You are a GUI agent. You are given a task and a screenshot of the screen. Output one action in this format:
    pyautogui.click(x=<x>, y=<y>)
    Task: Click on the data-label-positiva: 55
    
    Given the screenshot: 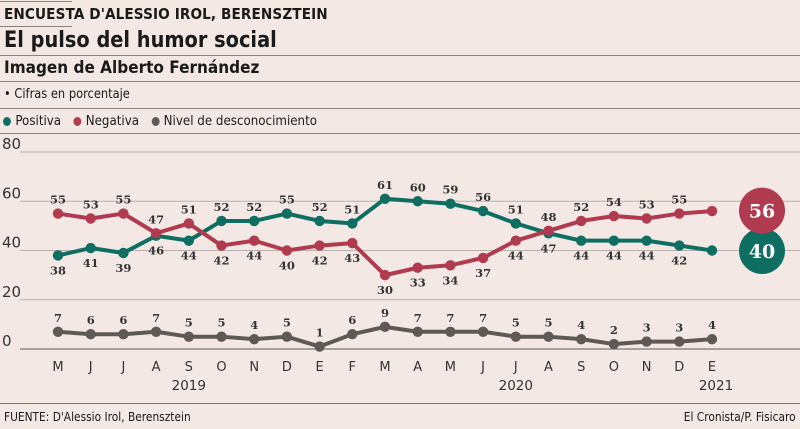 What is the action you would take?
    pyautogui.click(x=287, y=200)
    